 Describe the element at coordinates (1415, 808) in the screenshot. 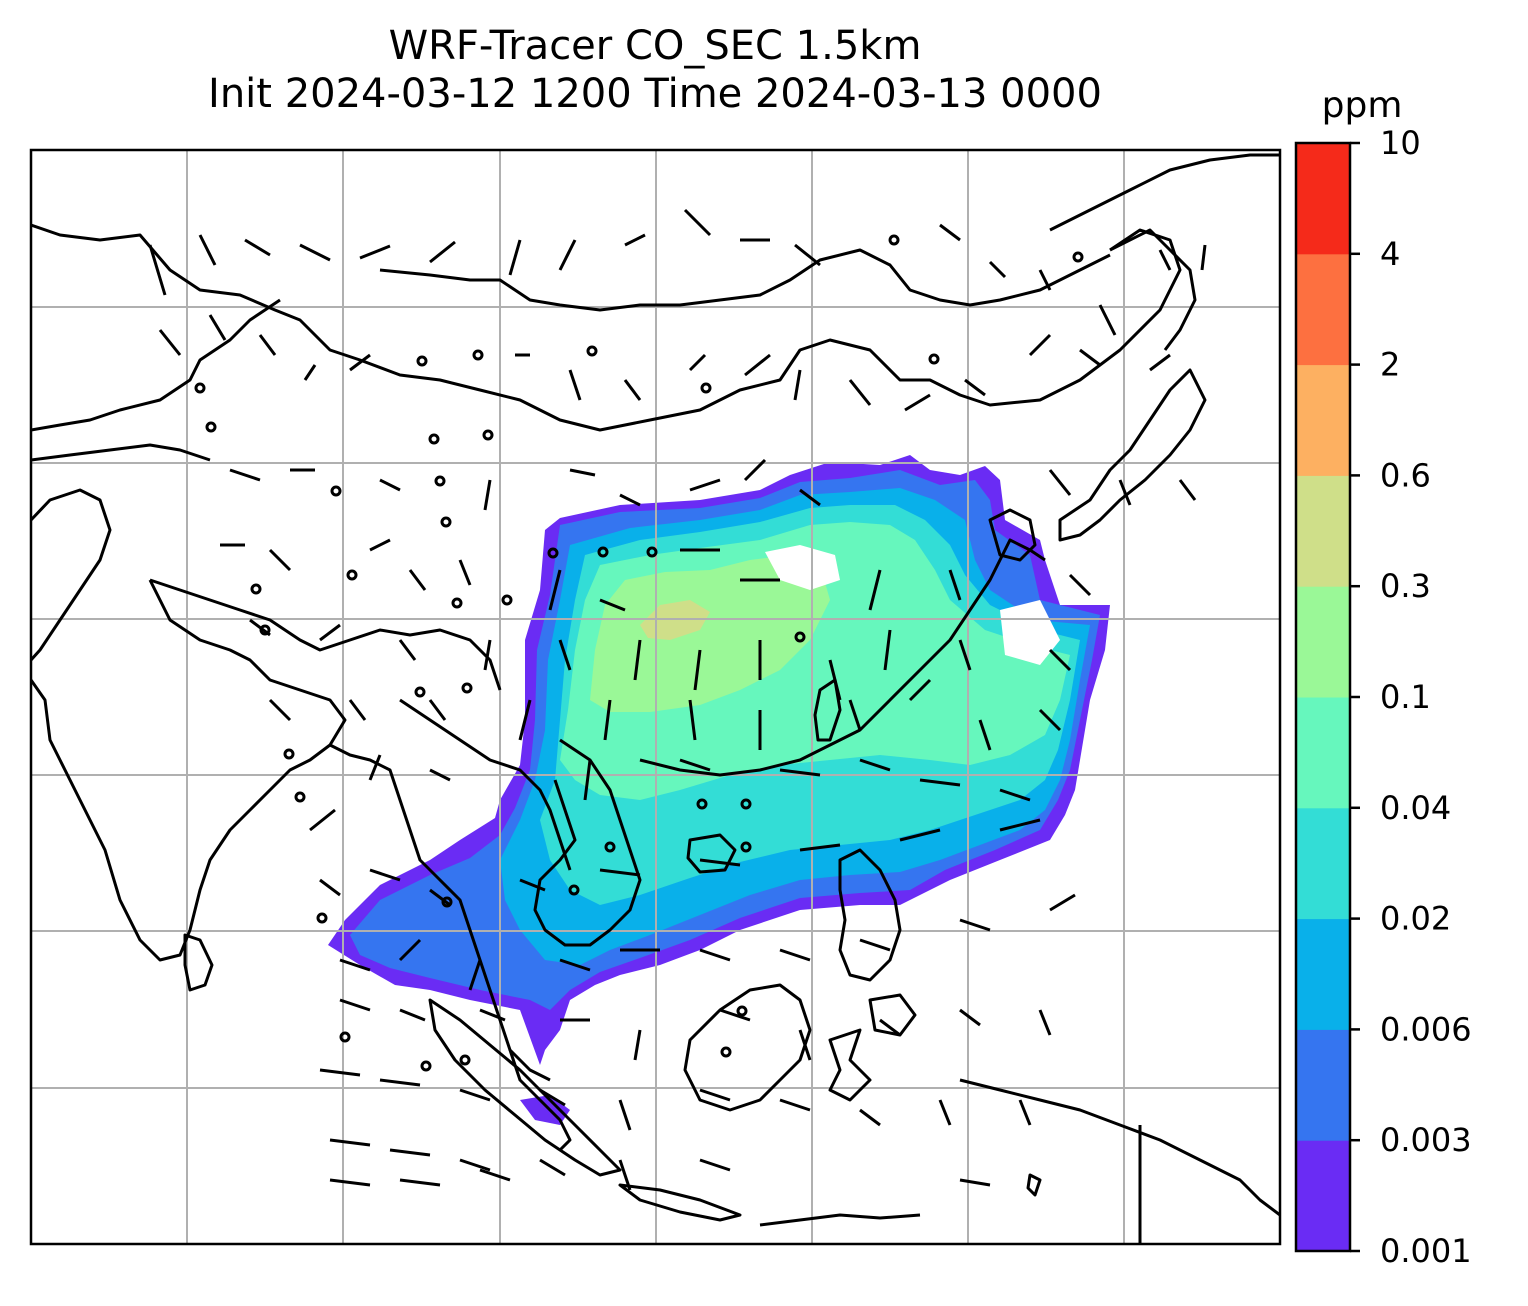

I see `colorbar-tick-label: 0.04` at that location.